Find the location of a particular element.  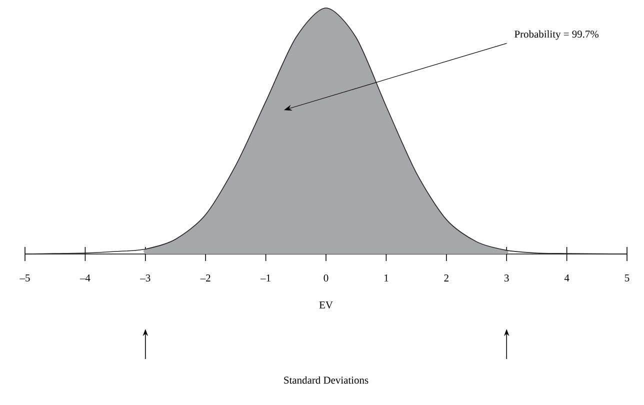

x-tick-label: 0 is located at coordinates (326, 278).